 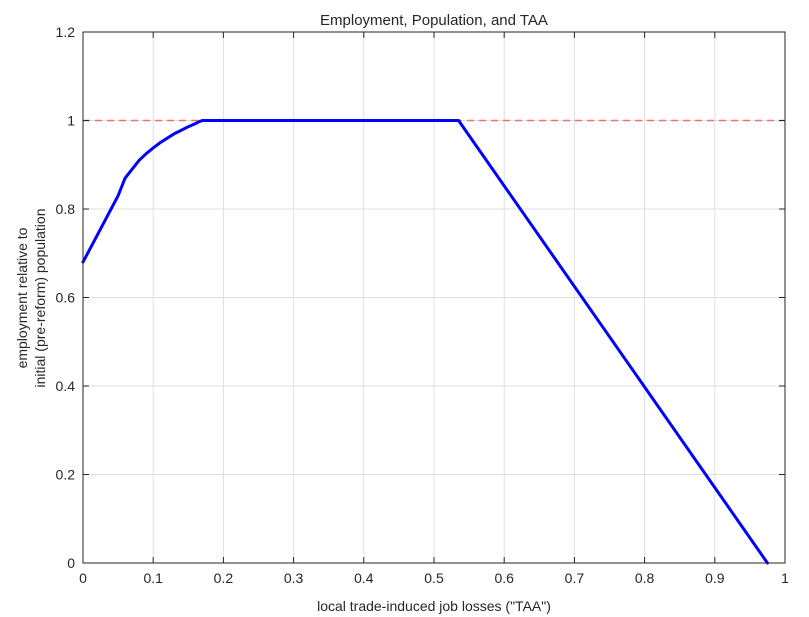 What do you see at coordinates (645, 578) in the screenshot?
I see `x-tick-label-8: 0.8` at bounding box center [645, 578].